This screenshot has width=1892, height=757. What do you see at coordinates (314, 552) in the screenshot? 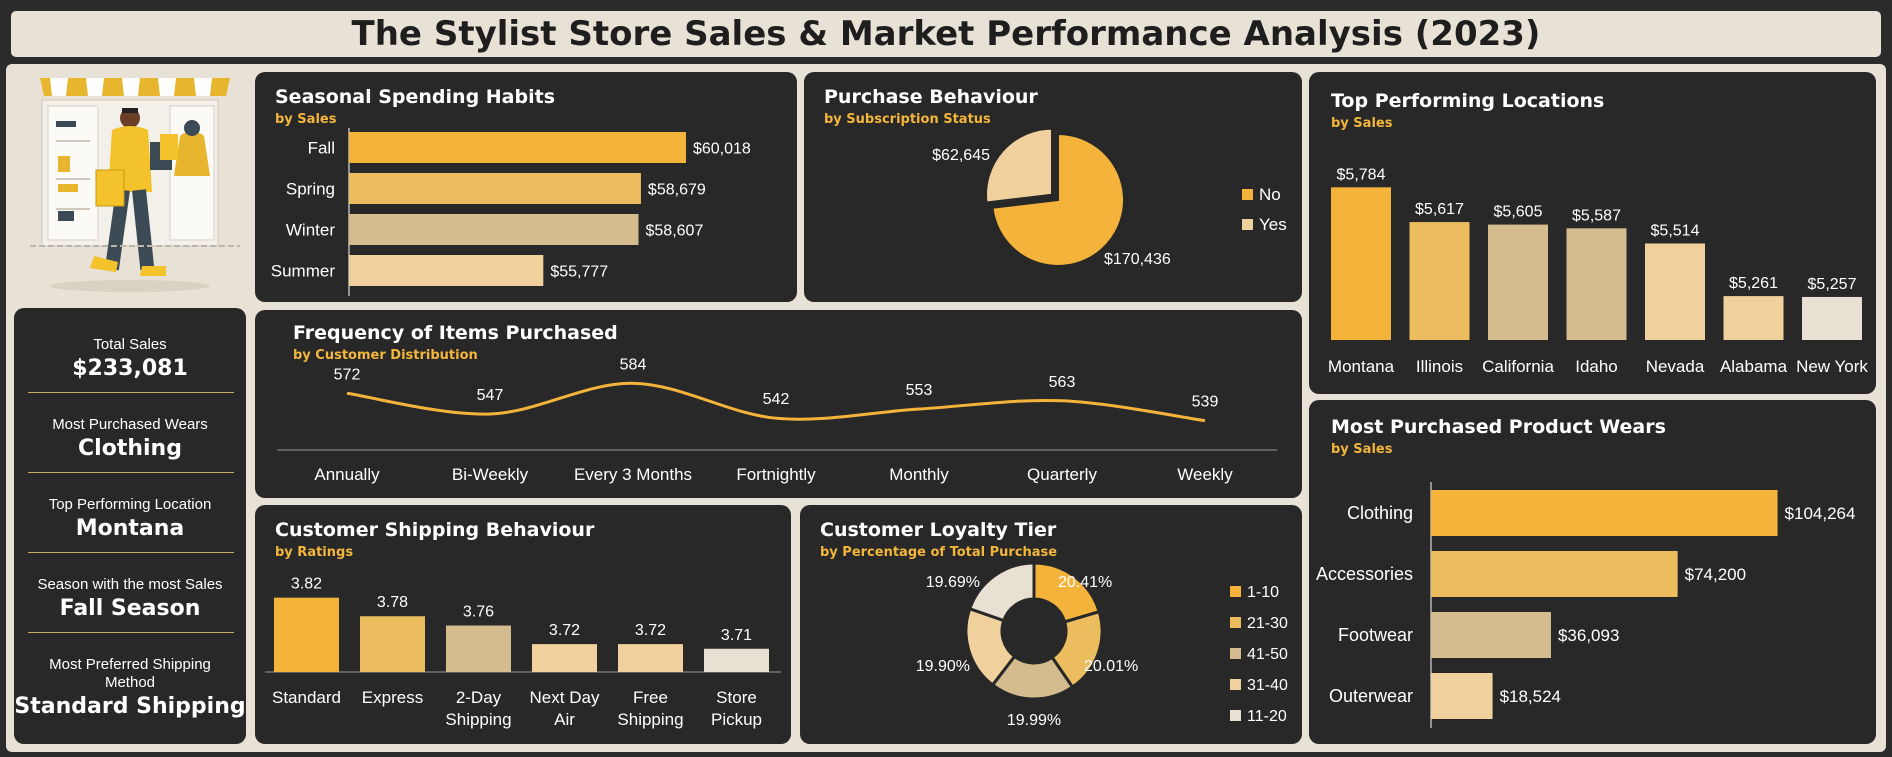
I see `chart-subtitle: by Ratings` at bounding box center [314, 552].